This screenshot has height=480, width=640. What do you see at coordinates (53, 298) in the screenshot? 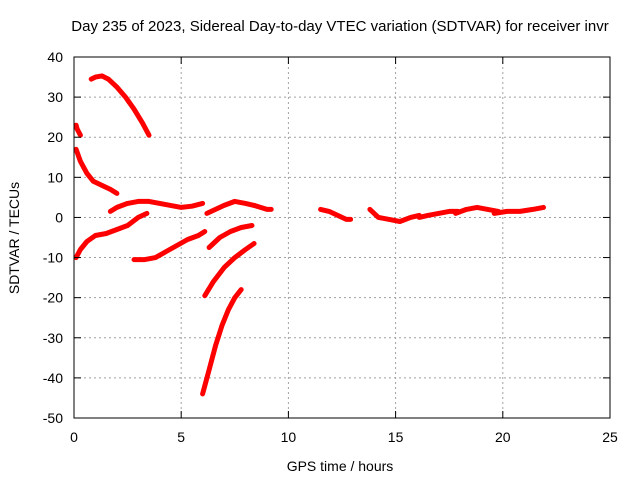
I see `y-tick-label: -20` at bounding box center [53, 298].